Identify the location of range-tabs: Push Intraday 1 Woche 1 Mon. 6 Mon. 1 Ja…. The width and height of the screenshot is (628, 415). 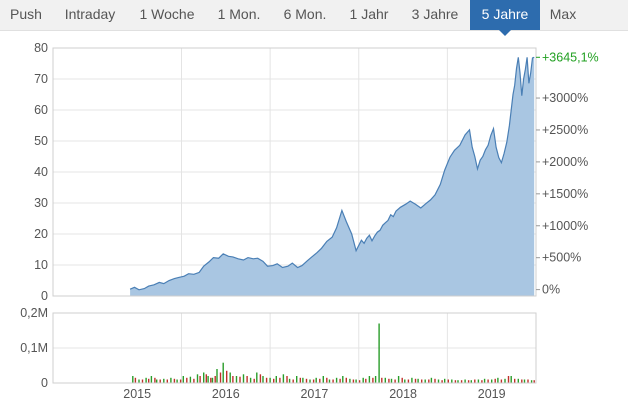
(314, 18).